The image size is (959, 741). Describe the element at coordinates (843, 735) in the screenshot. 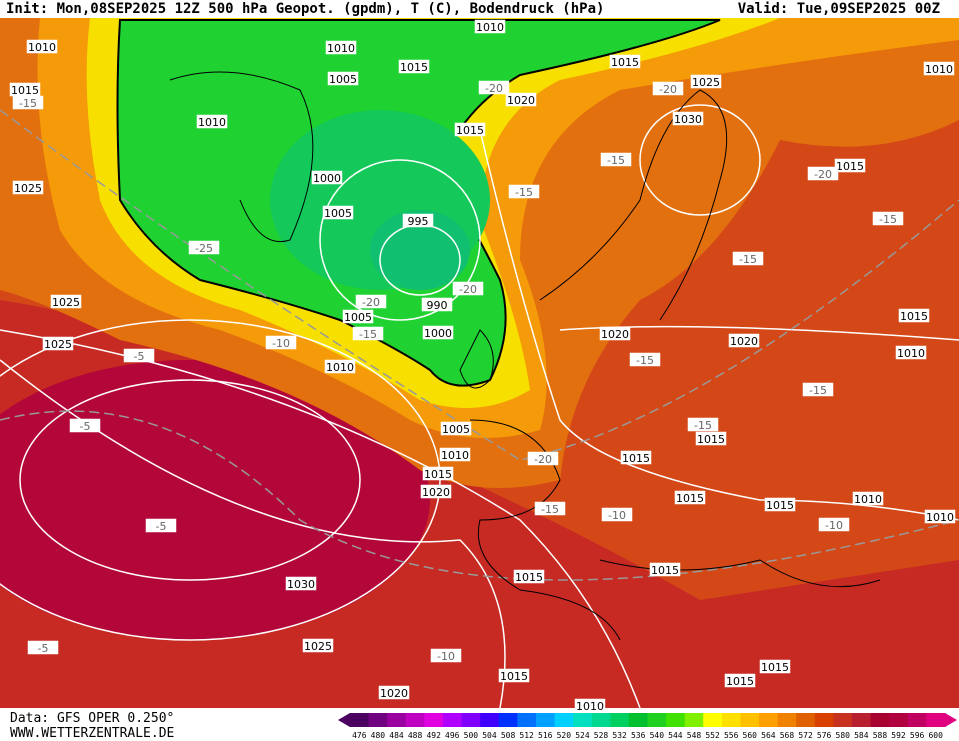

I see `colorbar-tick-label: 580` at that location.